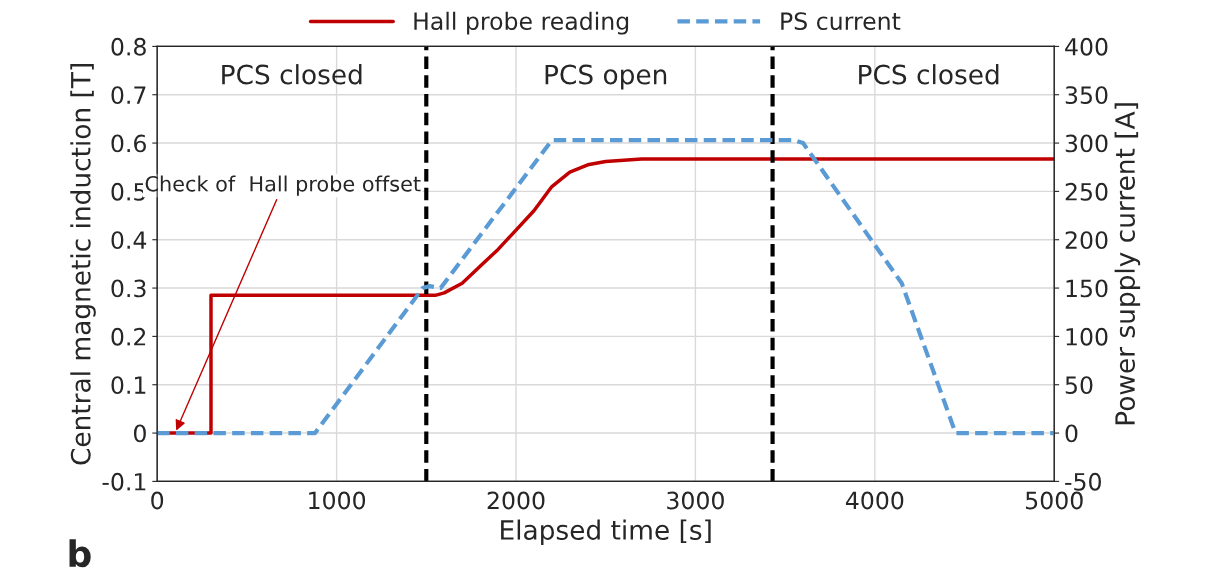  I want to click on y-tick-label: 0.4, so click(129, 240).